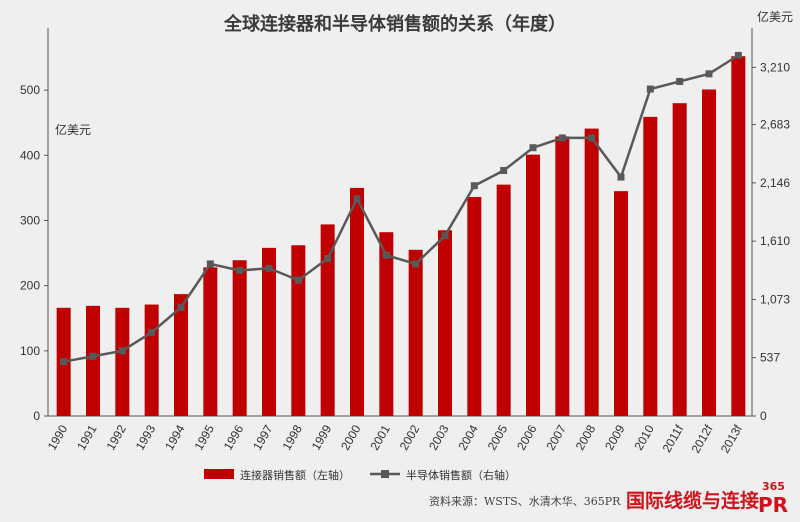  I want to click on point-semiconductor-1999, so click(328, 258).